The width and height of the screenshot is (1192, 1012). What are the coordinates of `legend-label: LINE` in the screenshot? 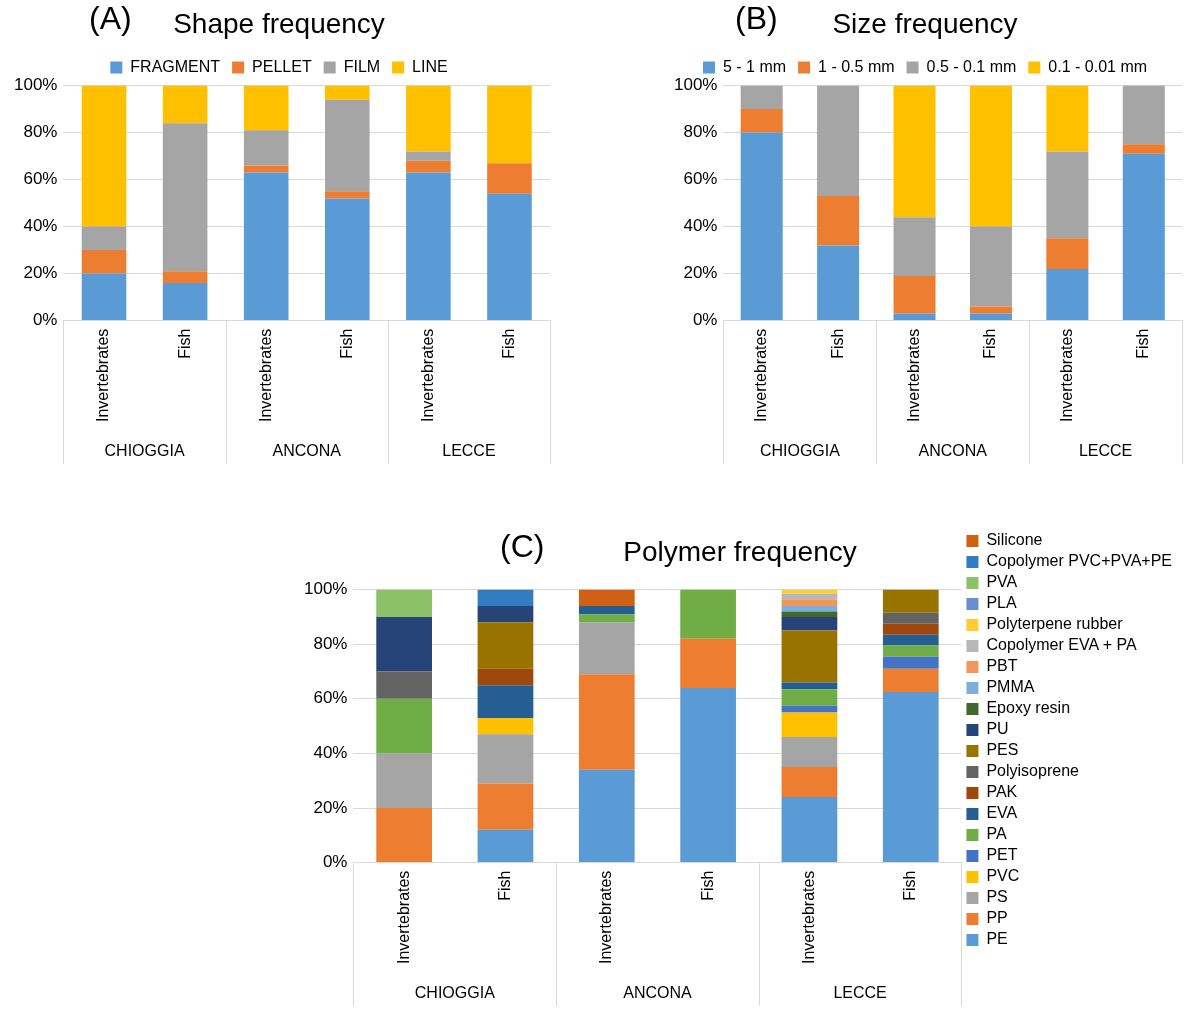 It's located at (430, 67).